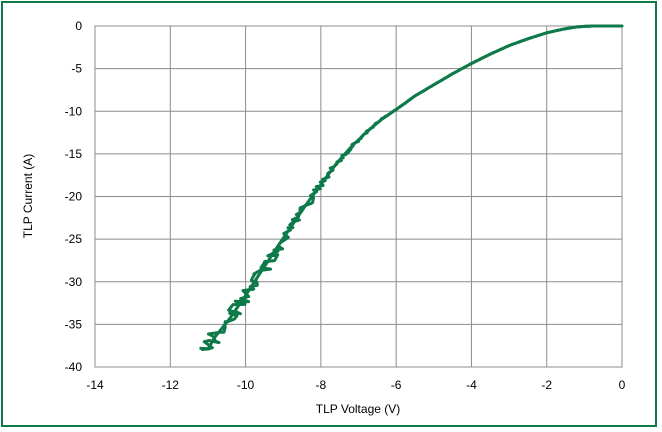 This screenshot has height=432, width=662. What do you see at coordinates (74, 367) in the screenshot?
I see `y-tick-label: -40` at bounding box center [74, 367].